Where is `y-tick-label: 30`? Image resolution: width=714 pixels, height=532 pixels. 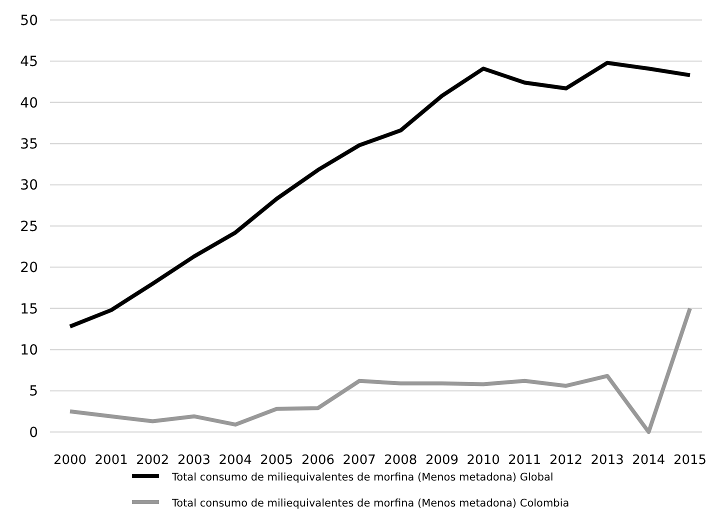 y-tick-label: 30 is located at coordinates (29, 186).